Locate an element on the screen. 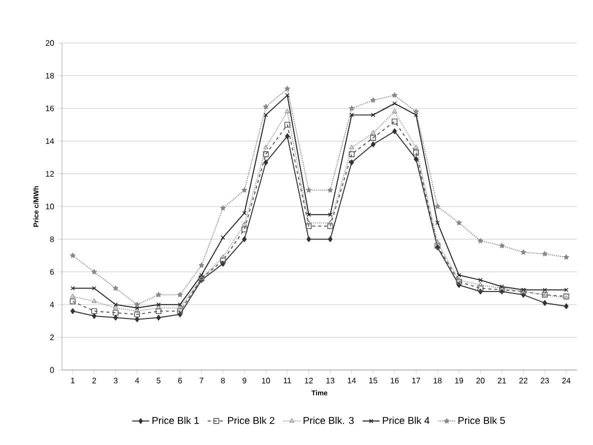 This screenshot has width=593, height=445. legend-label: Price Blk 5 is located at coordinates (481, 420).